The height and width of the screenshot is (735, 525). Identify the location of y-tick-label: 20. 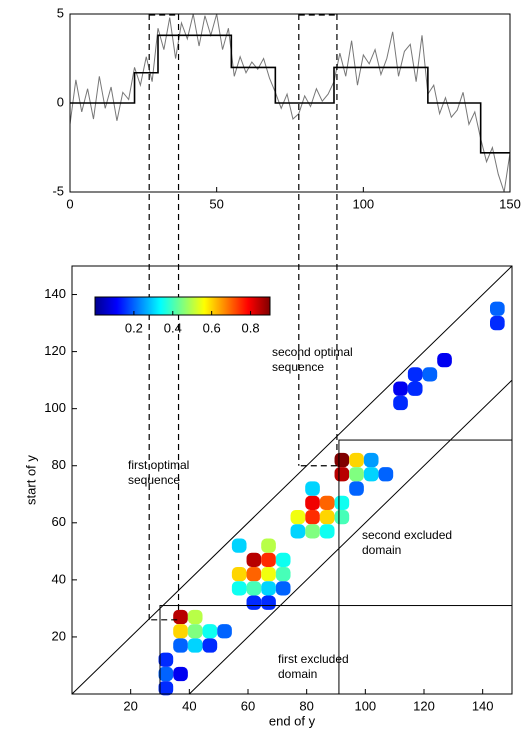
(59, 635).